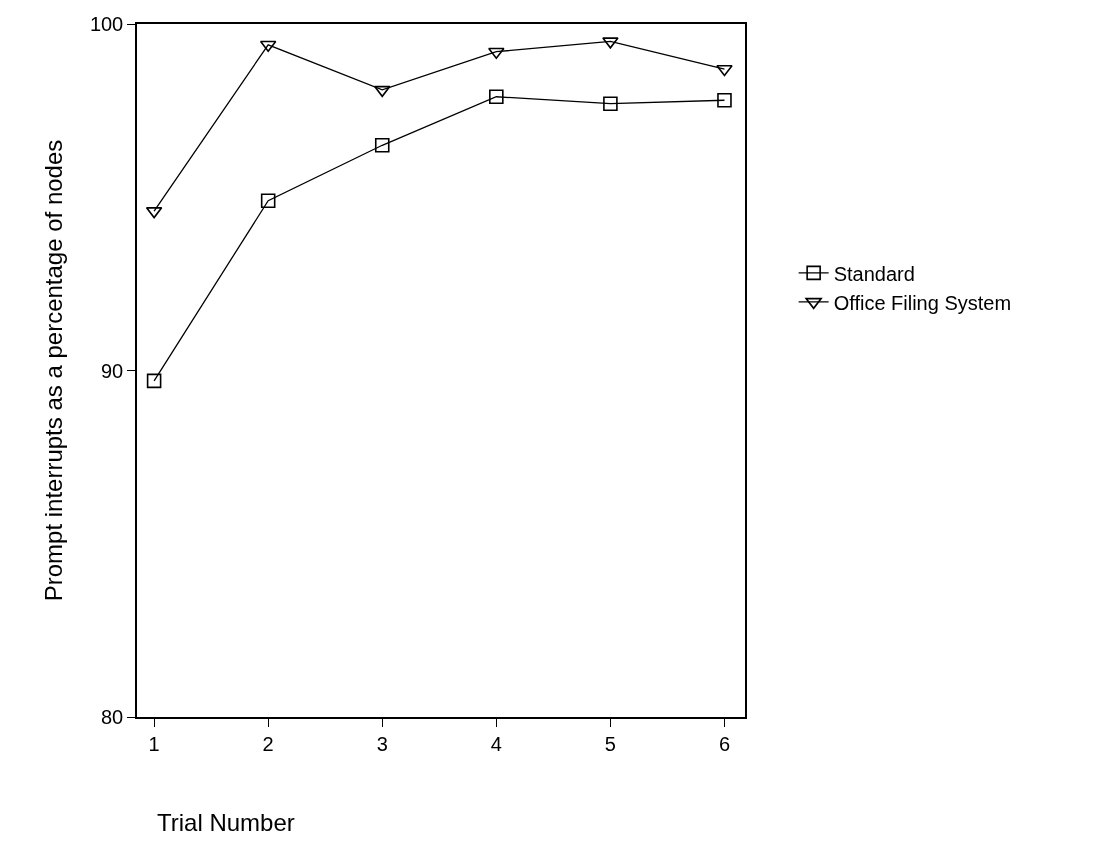 This screenshot has width=1095, height=857. I want to click on x-tick-label: 6, so click(724, 743).